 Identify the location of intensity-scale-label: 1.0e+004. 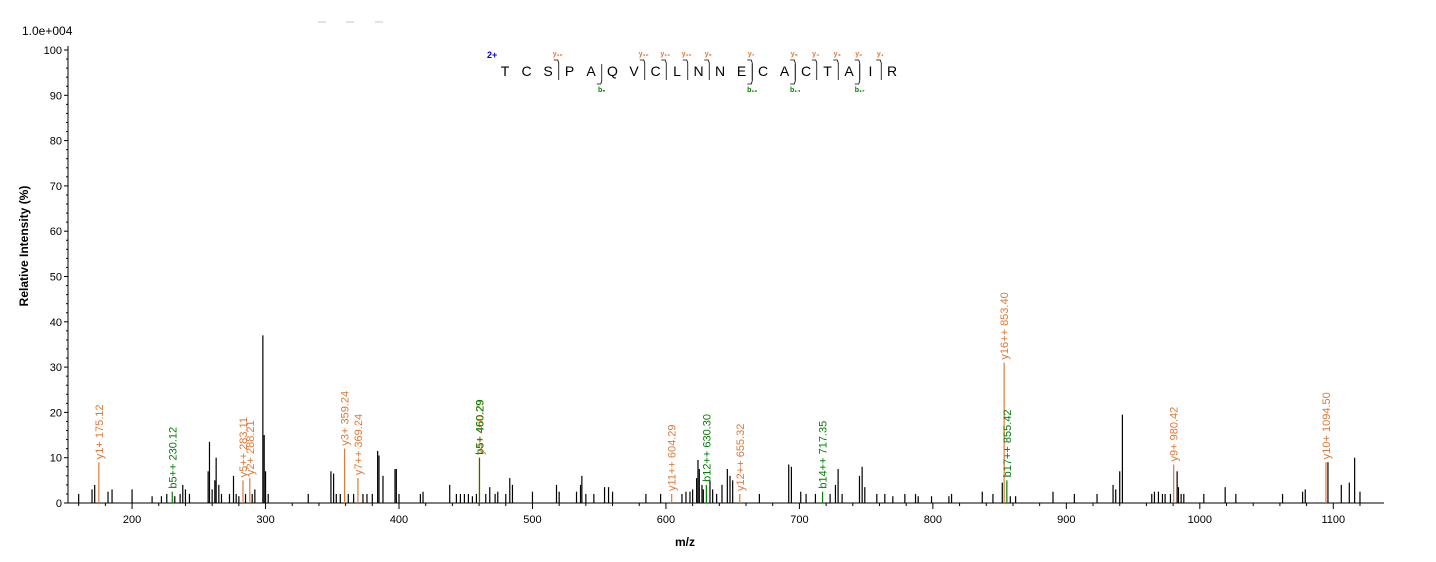
(47, 31).